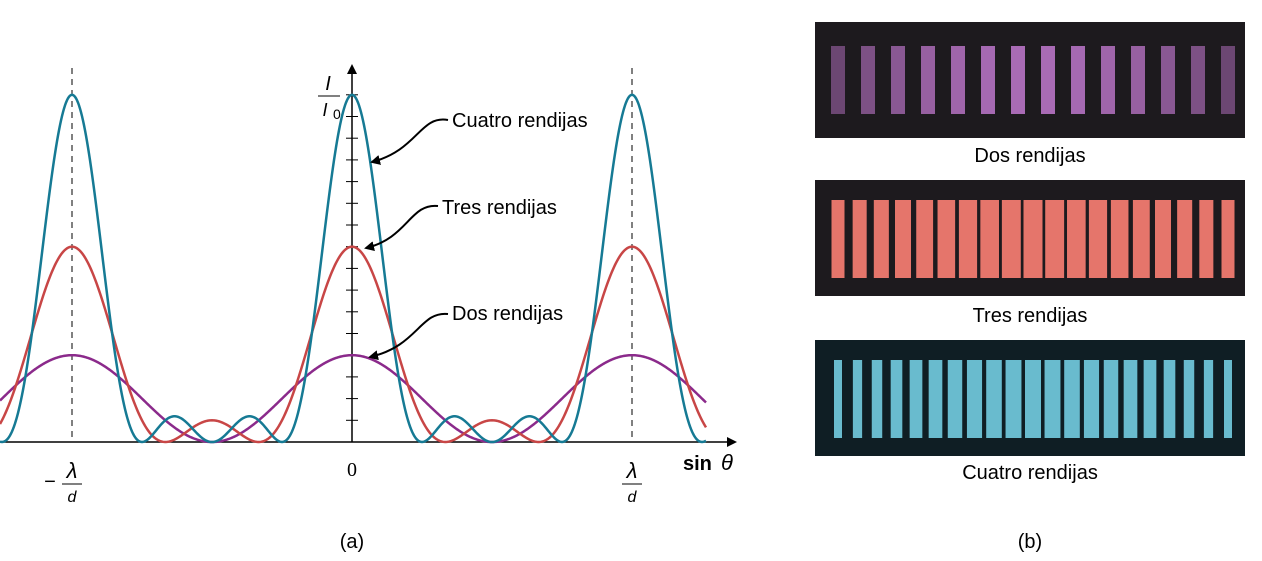 Image resolution: width=1262 pixels, height=561 pixels. Describe the element at coordinates (328, 84) in the screenshot. I see `y-label-numerator: I` at that location.